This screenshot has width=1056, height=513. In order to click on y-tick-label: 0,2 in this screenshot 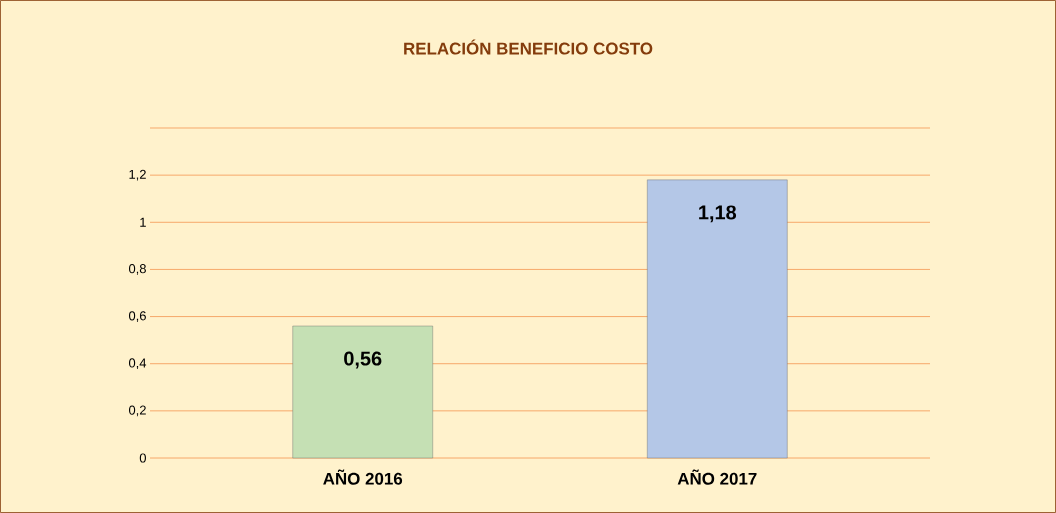, I will do `click(137, 411)`.